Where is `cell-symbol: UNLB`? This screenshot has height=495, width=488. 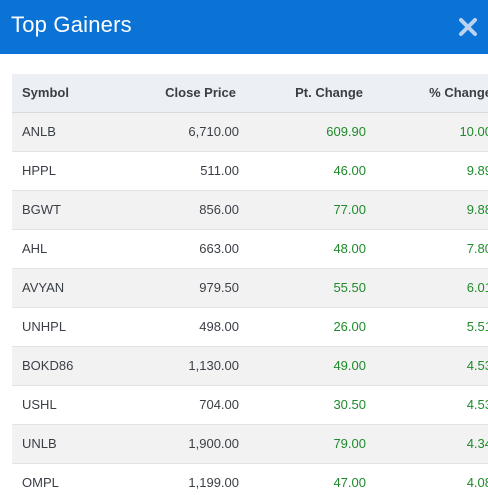 cell-symbol: UNLB is located at coordinates (67, 444).